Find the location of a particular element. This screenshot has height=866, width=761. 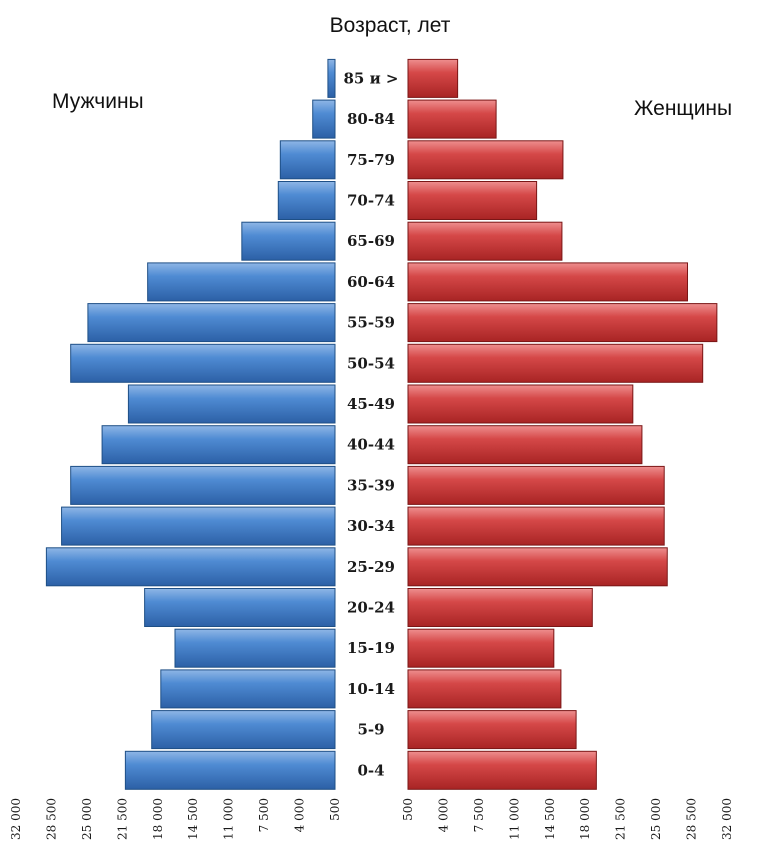

age-group-label: 45-49 is located at coordinates (371, 404).